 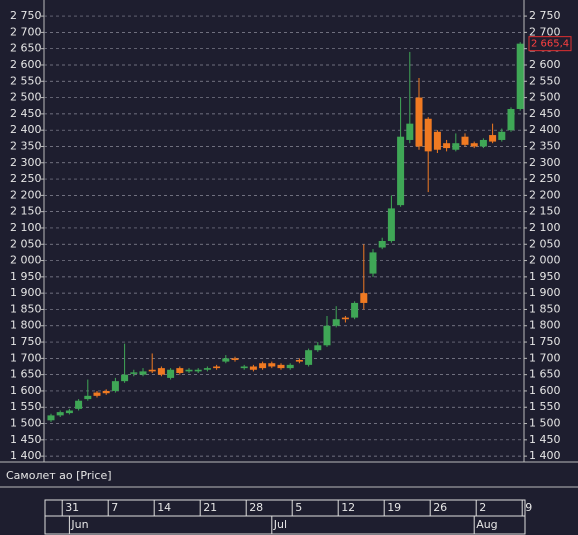 I want to click on x-tick-label: 12, so click(x=348, y=507).